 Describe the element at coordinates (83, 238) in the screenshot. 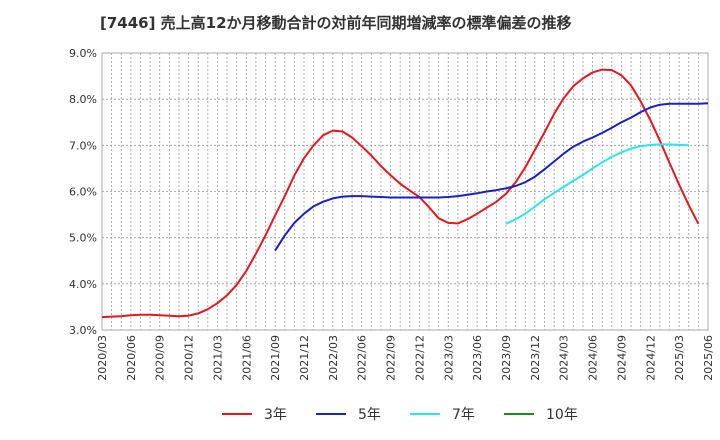

I see `y-tick-label: 5.0%` at that location.